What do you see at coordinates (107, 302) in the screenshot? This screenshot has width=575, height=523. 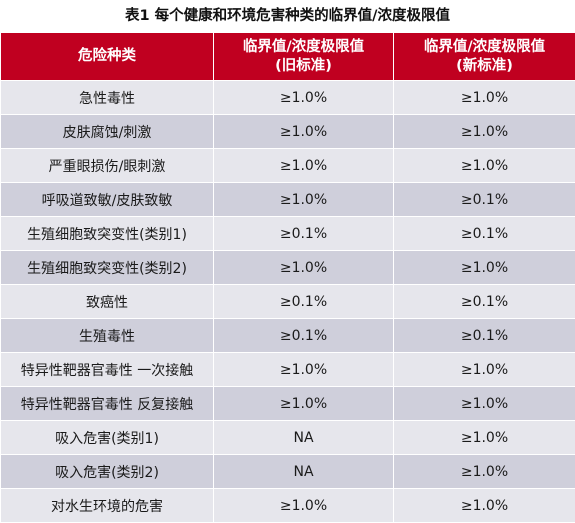 I see `hazard-cell: 致癌性` at bounding box center [107, 302].